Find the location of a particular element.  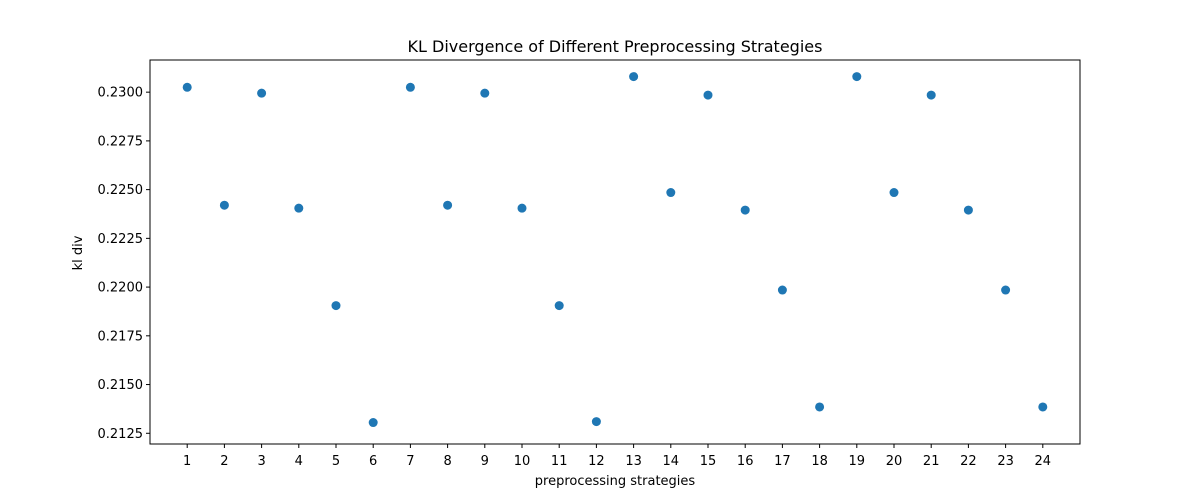

x-tick-label: 13 is located at coordinates (633, 461).